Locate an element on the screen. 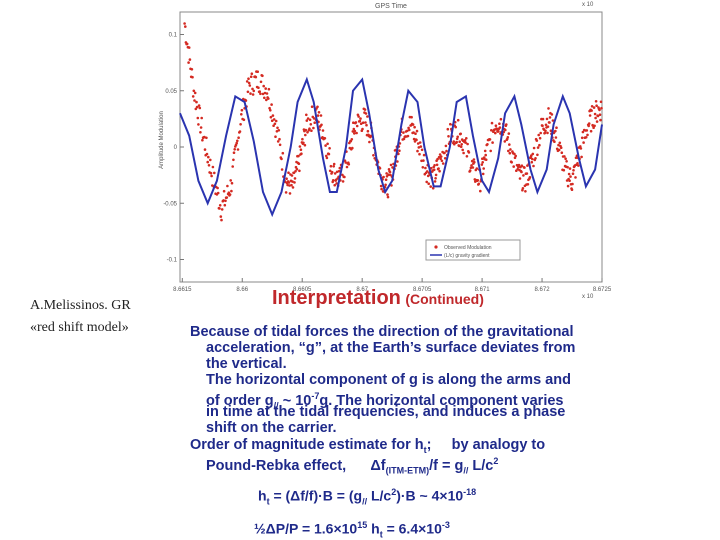 This screenshot has width=720, height=540. x-tick-label: 8.6705 is located at coordinates (422, 290).